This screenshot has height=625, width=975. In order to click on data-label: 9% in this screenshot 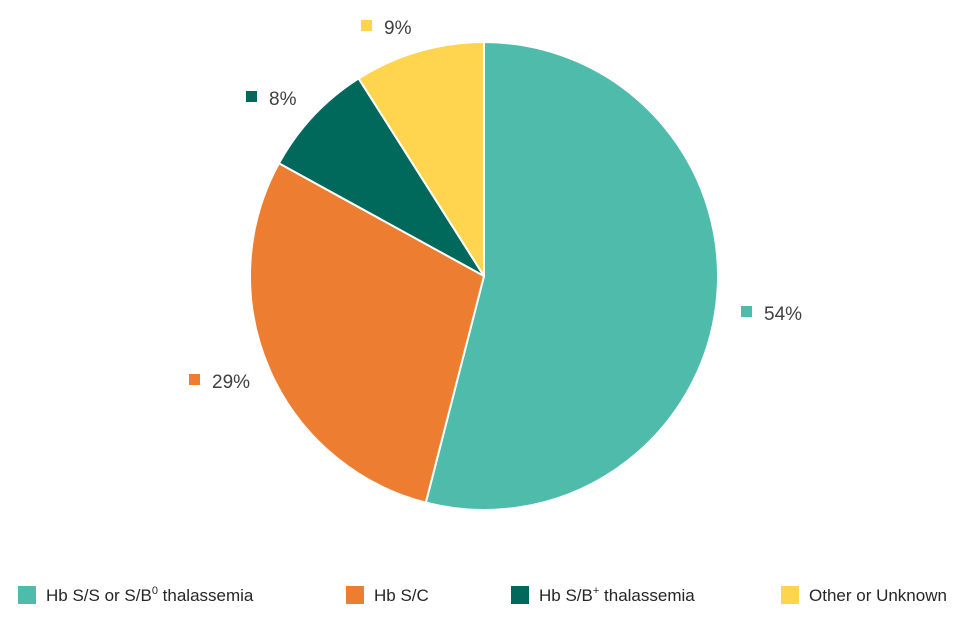, I will do `click(398, 28)`.